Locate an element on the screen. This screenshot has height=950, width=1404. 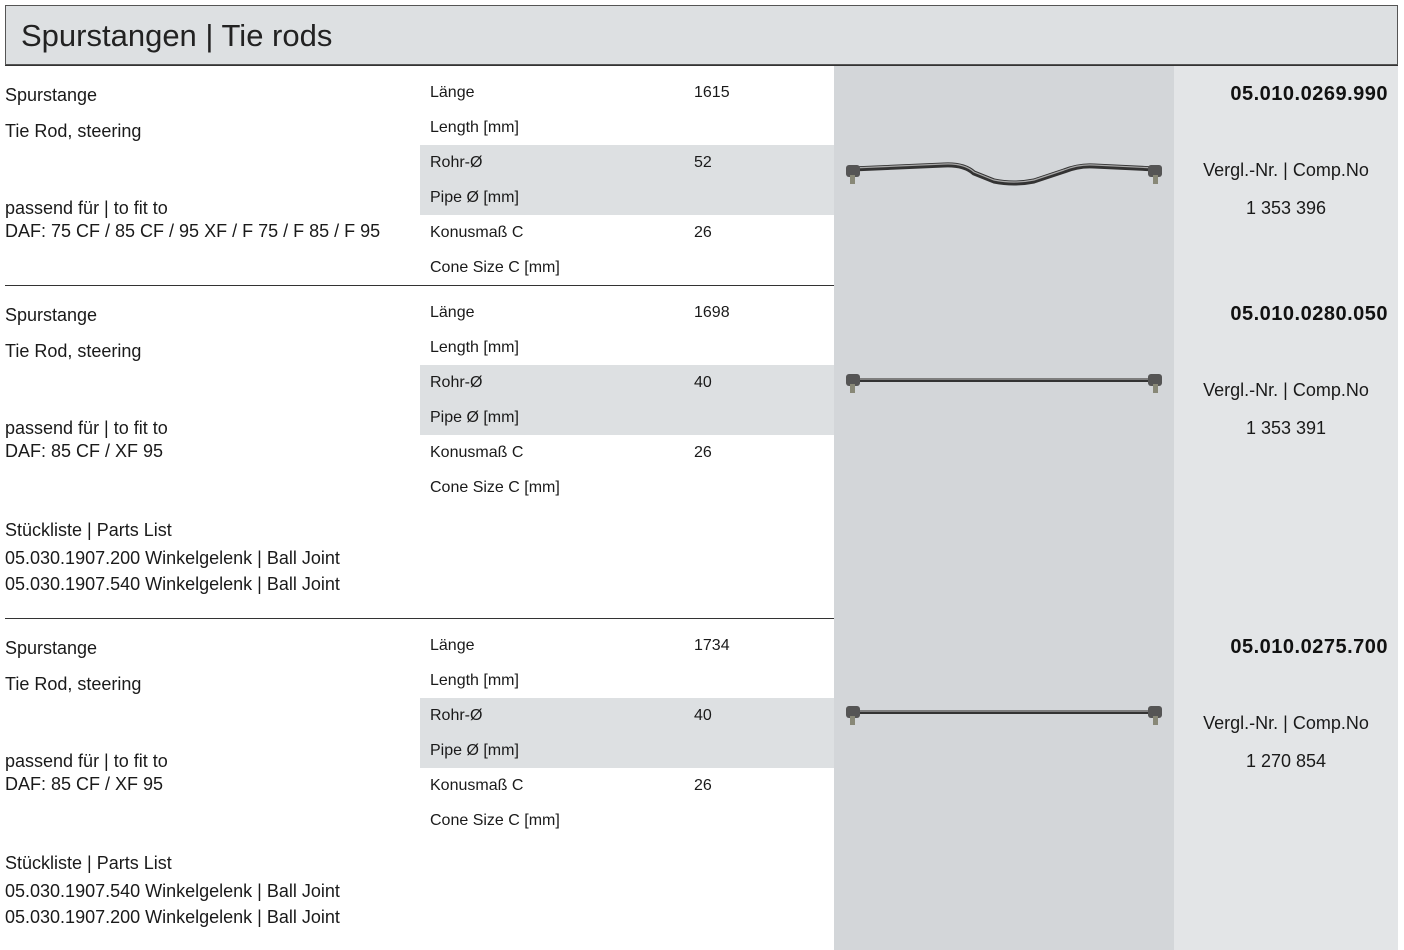
spec-value: 52 is located at coordinates (703, 162).